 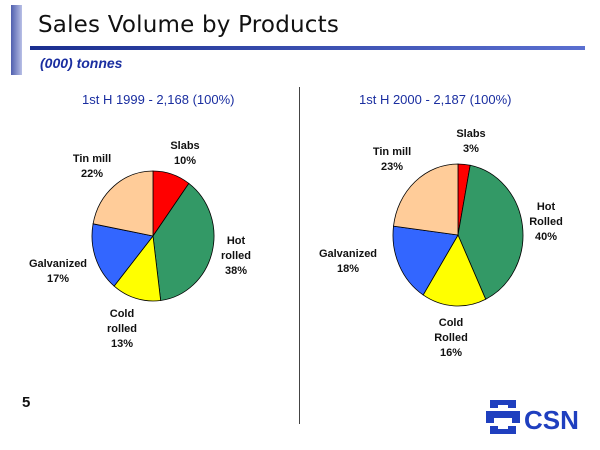 What do you see at coordinates (348, 261) in the screenshot?
I see `pie-2000-label-galvanized: Galvanized 18%` at bounding box center [348, 261].